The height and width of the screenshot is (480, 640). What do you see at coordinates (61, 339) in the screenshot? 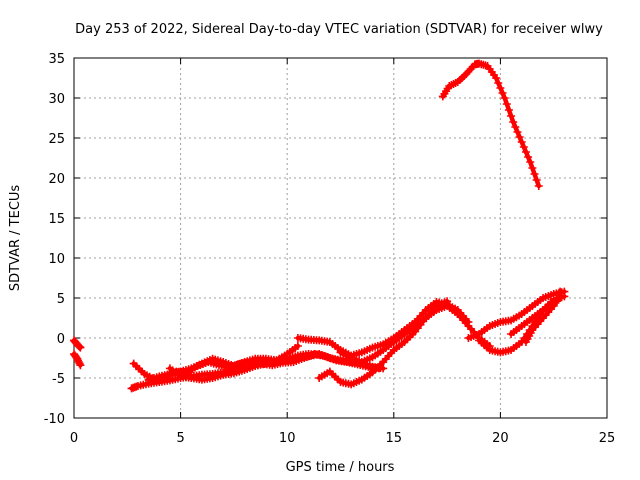
I see `y-tick-label: 0` at bounding box center [61, 339].